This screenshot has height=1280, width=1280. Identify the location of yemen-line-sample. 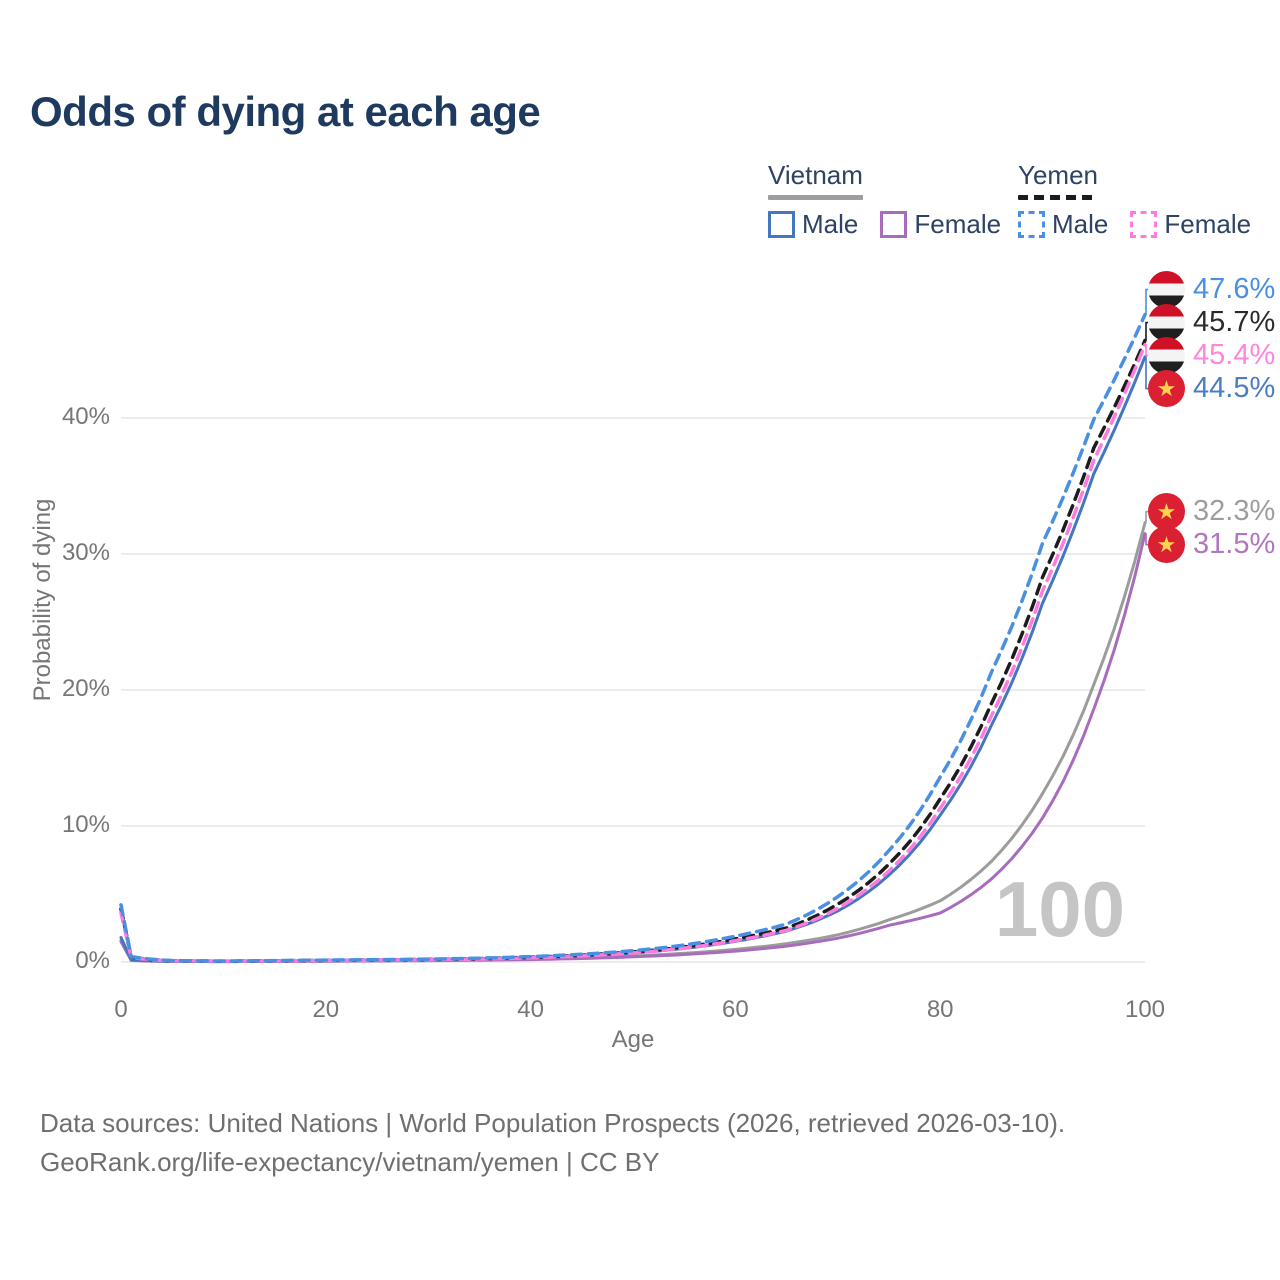
(1058, 197).